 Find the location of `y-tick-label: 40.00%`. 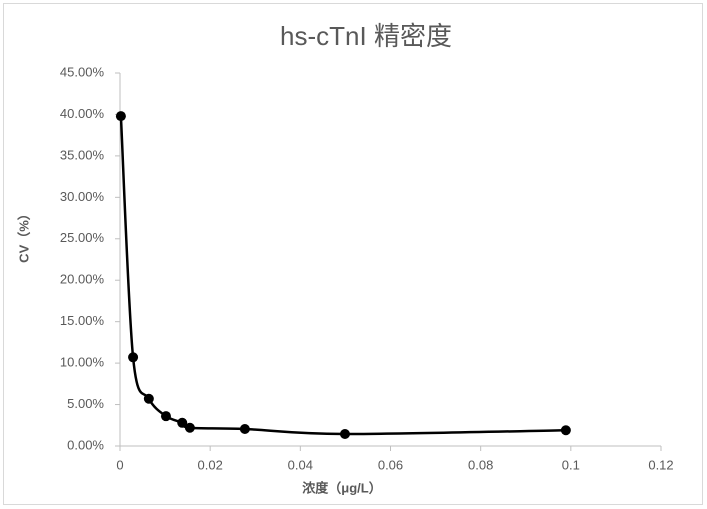

y-tick-label: 40.00% is located at coordinates (82, 113).